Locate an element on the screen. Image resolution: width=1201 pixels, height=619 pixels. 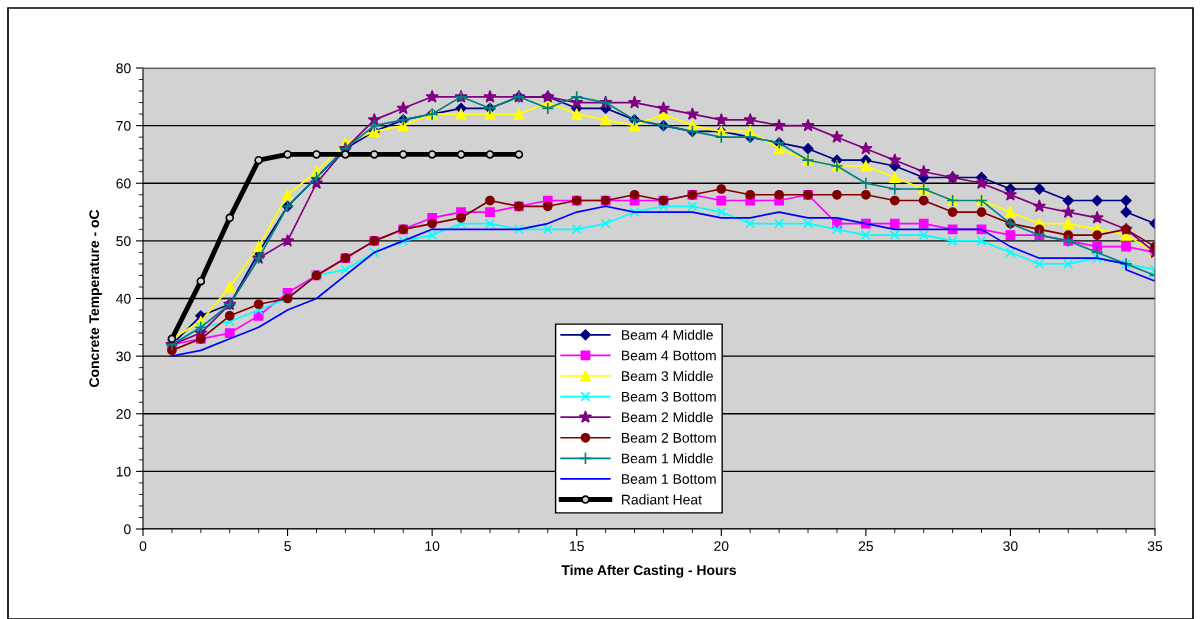
legend-label: Radiant Heat is located at coordinates (662, 499).